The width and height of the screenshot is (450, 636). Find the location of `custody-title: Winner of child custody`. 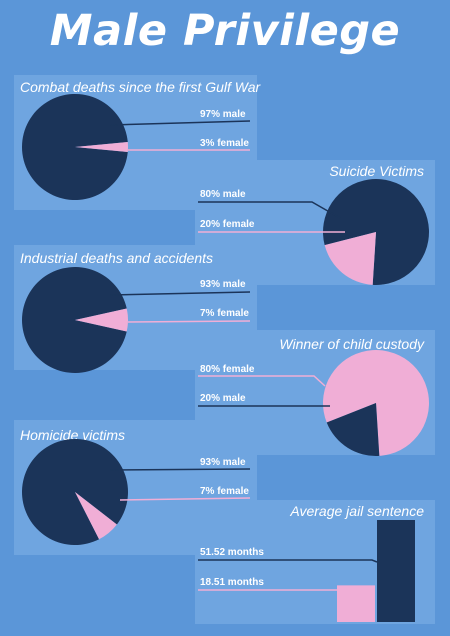

custody-title: Winner of child custody is located at coordinates (351, 344).